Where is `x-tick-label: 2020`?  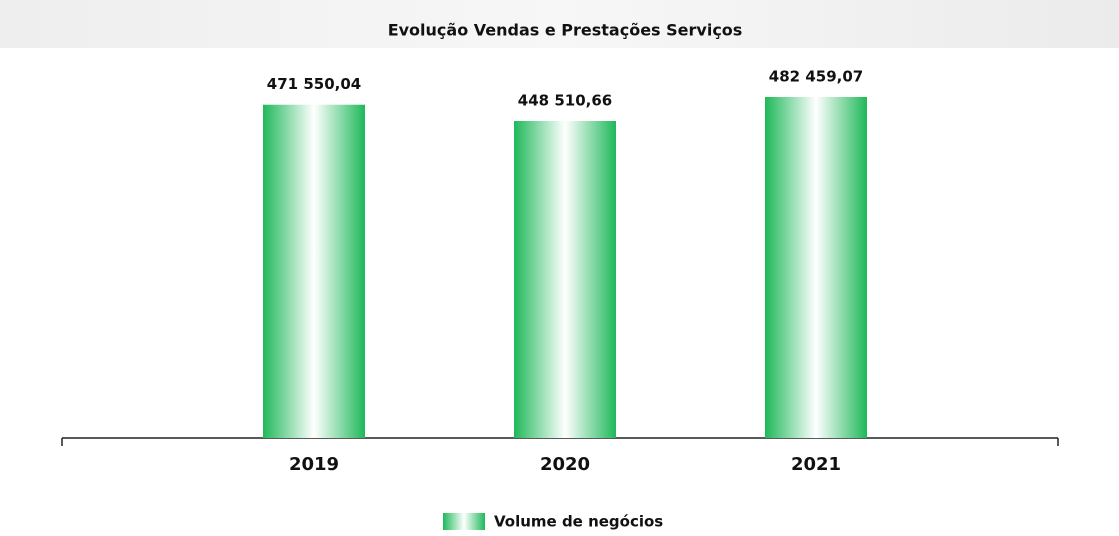 x-tick-label: 2020 is located at coordinates (565, 464).